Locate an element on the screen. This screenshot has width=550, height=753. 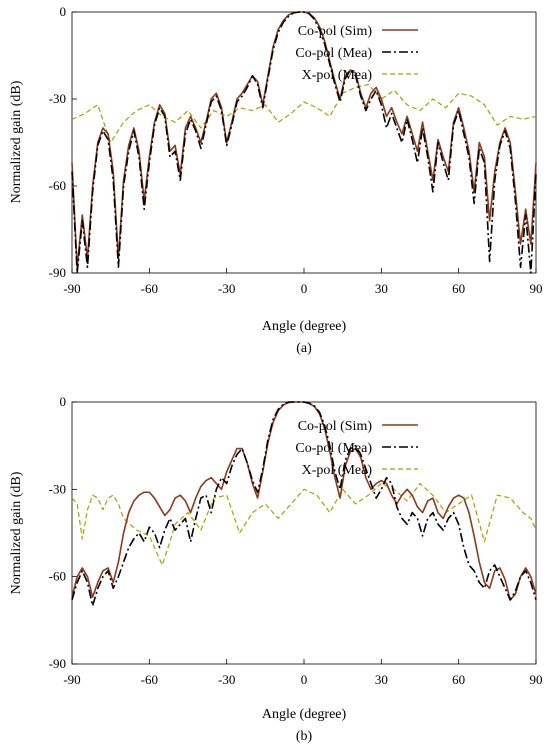
y-axis-label-b: Normalized gain (dB) is located at coordinates (16, 532).